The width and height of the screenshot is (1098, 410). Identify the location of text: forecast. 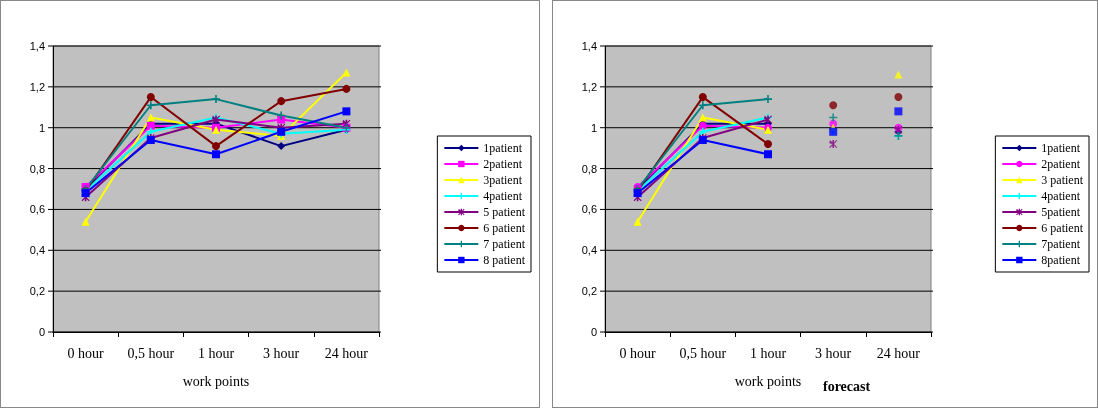
(847, 386).